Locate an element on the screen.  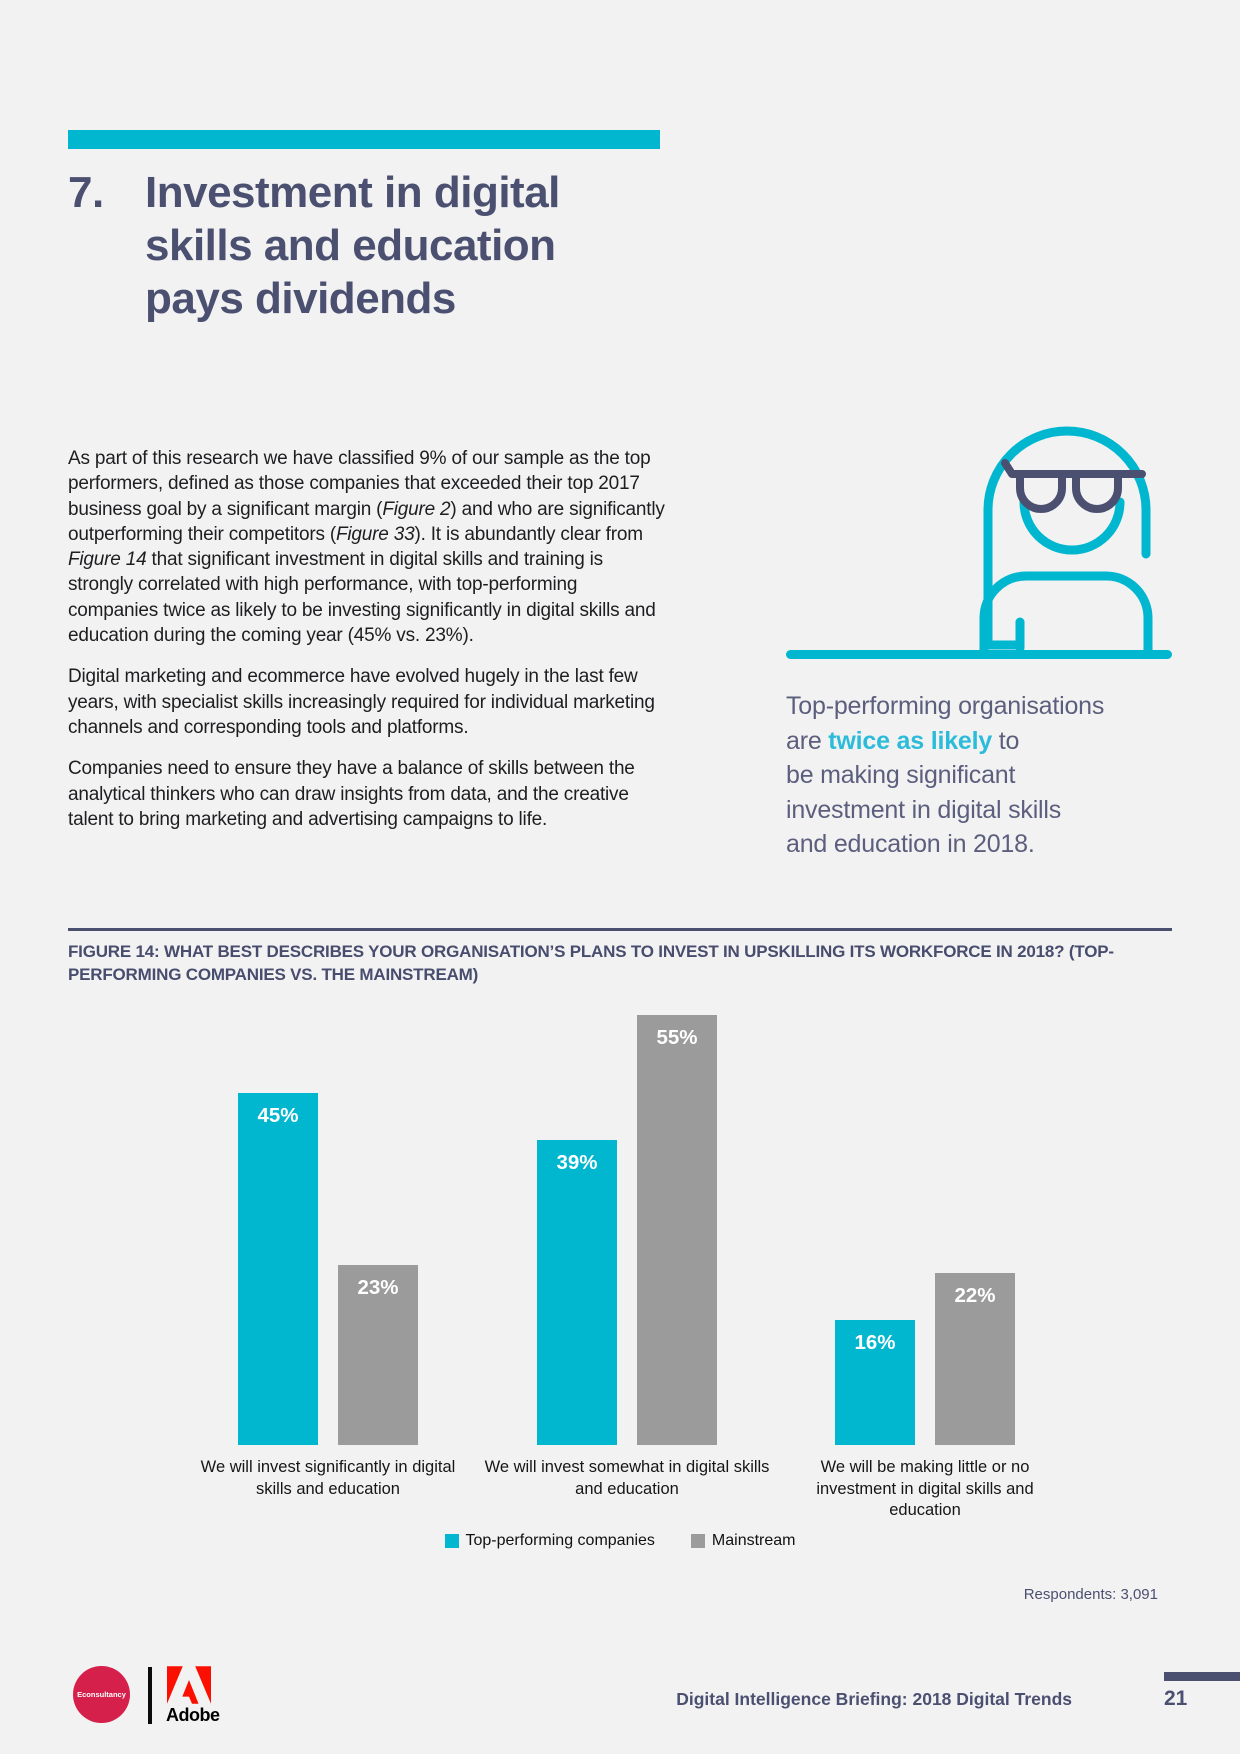
footer-divider is located at coordinates (150, 1695).